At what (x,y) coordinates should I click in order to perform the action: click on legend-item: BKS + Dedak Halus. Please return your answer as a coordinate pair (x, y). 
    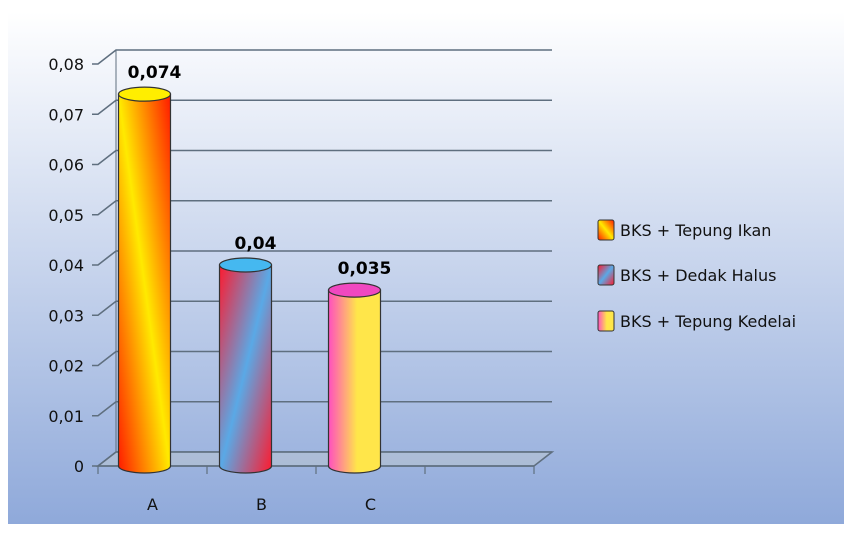
    Looking at the image, I should click on (686, 275).